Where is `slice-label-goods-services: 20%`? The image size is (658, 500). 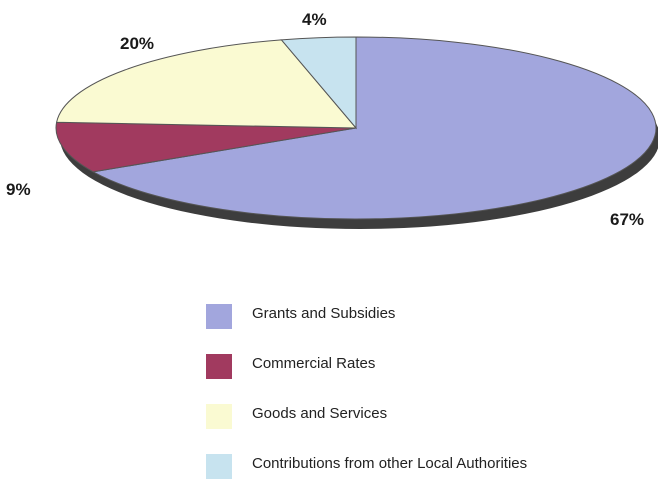
slice-label-goods-services: 20% is located at coordinates (137, 43).